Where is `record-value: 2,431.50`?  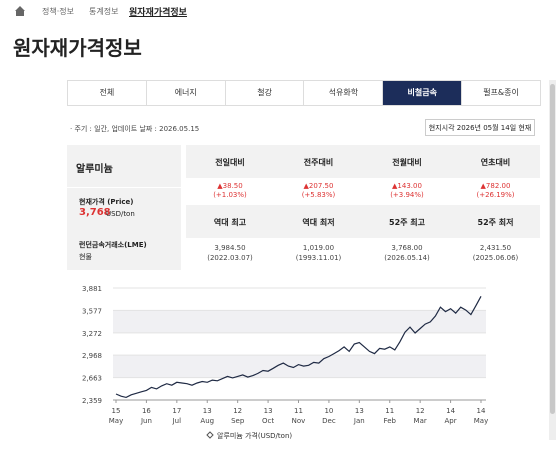 record-value: 2,431.50 is located at coordinates (495, 248).